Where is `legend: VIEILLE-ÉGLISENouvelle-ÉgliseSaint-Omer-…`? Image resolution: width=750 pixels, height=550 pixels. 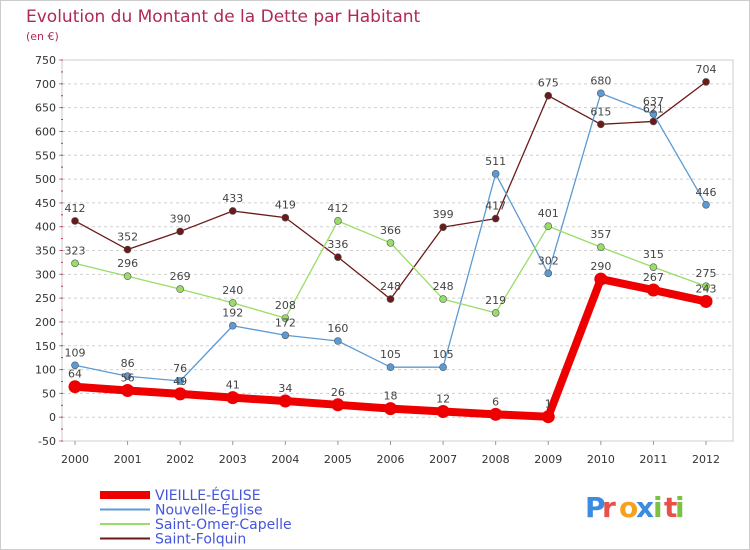 legend: VIEILLE-ÉGLISENouvelle-ÉgliseSaint-Omer-… is located at coordinates (196, 517).